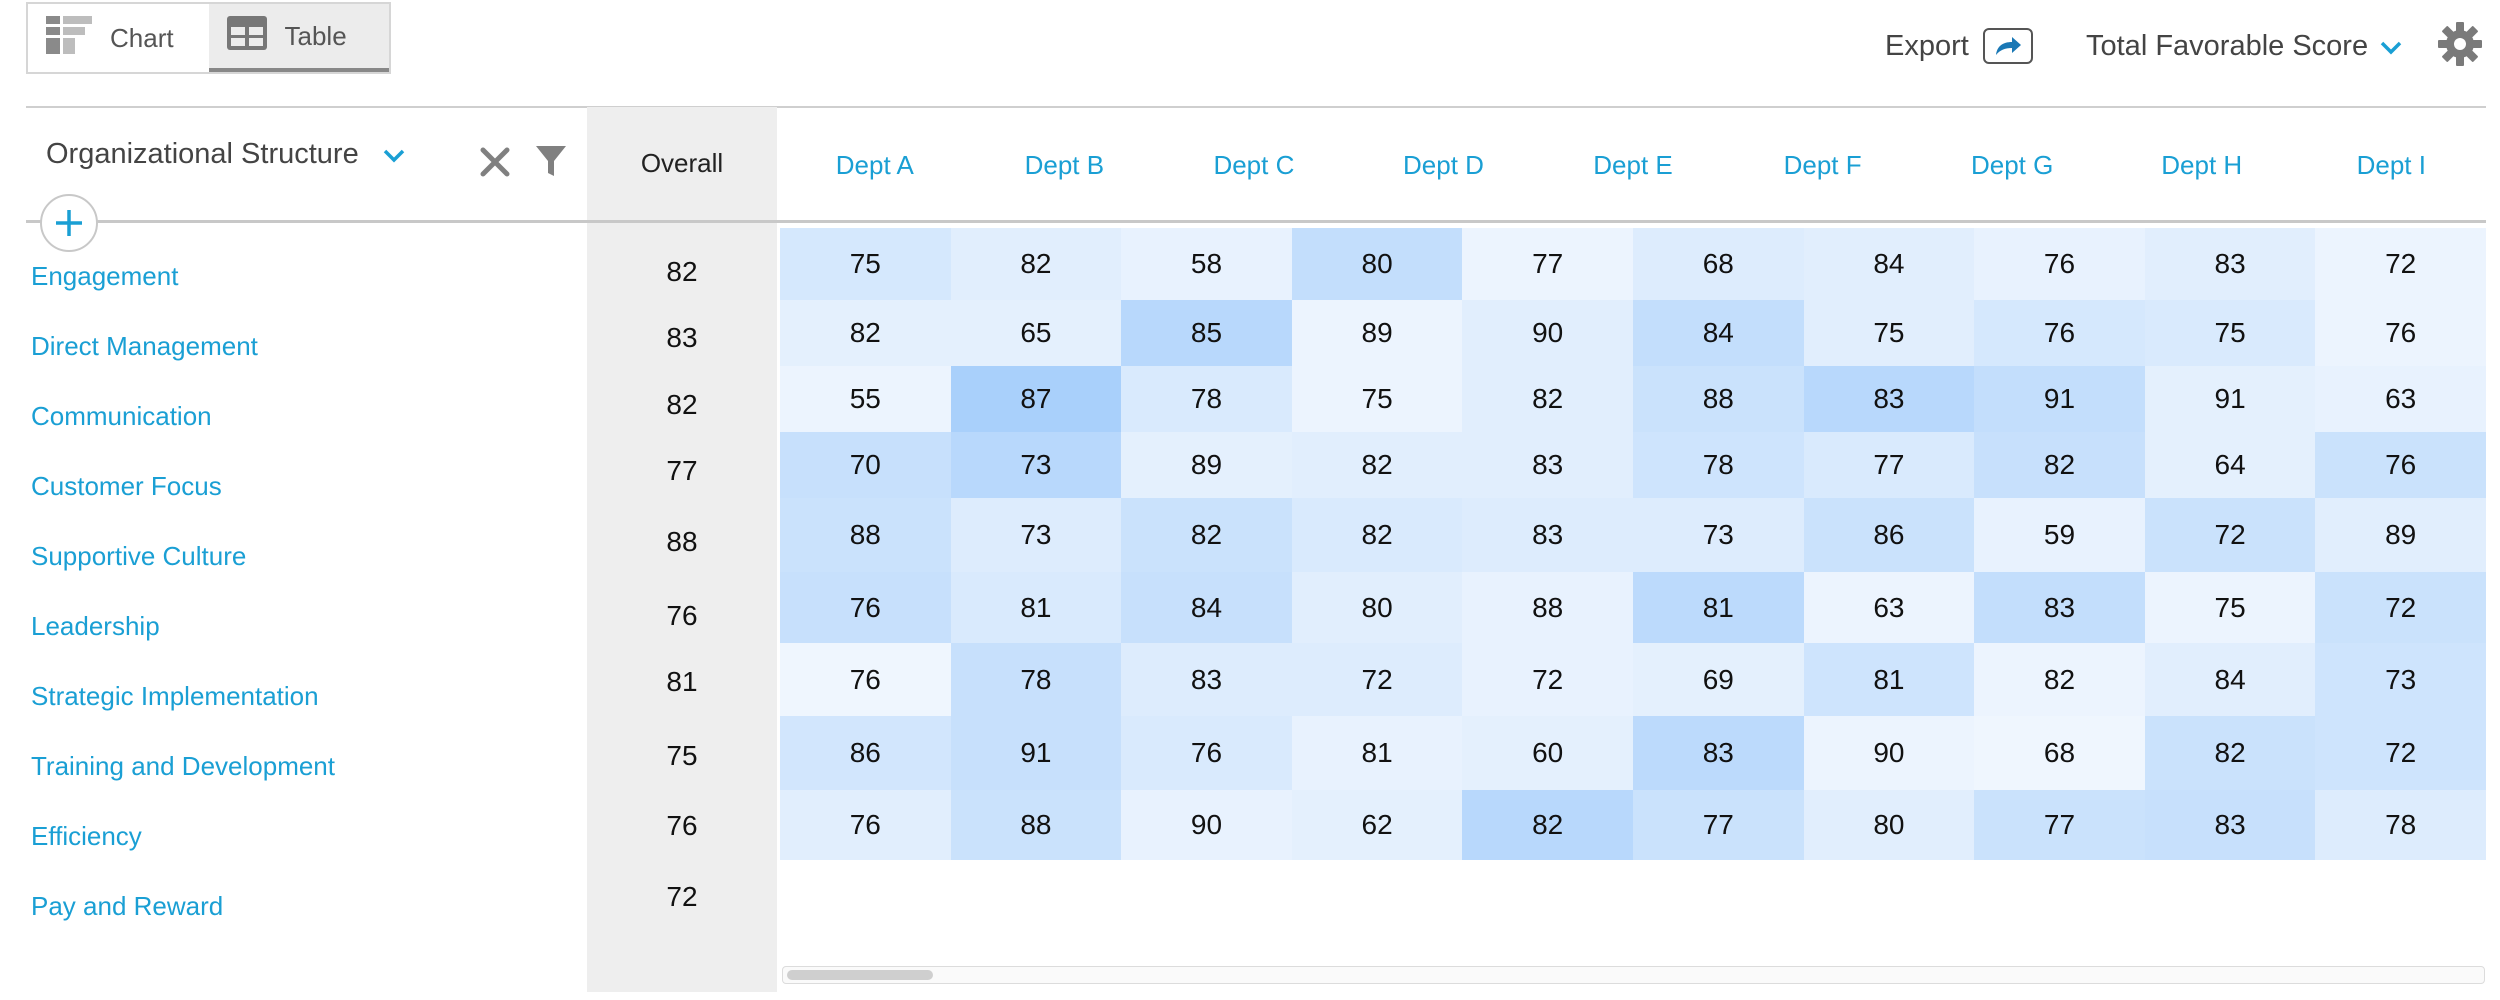 The image size is (2500, 1000). Describe the element at coordinates (121, 416) in the screenshot. I see `row-label: Communication` at that location.